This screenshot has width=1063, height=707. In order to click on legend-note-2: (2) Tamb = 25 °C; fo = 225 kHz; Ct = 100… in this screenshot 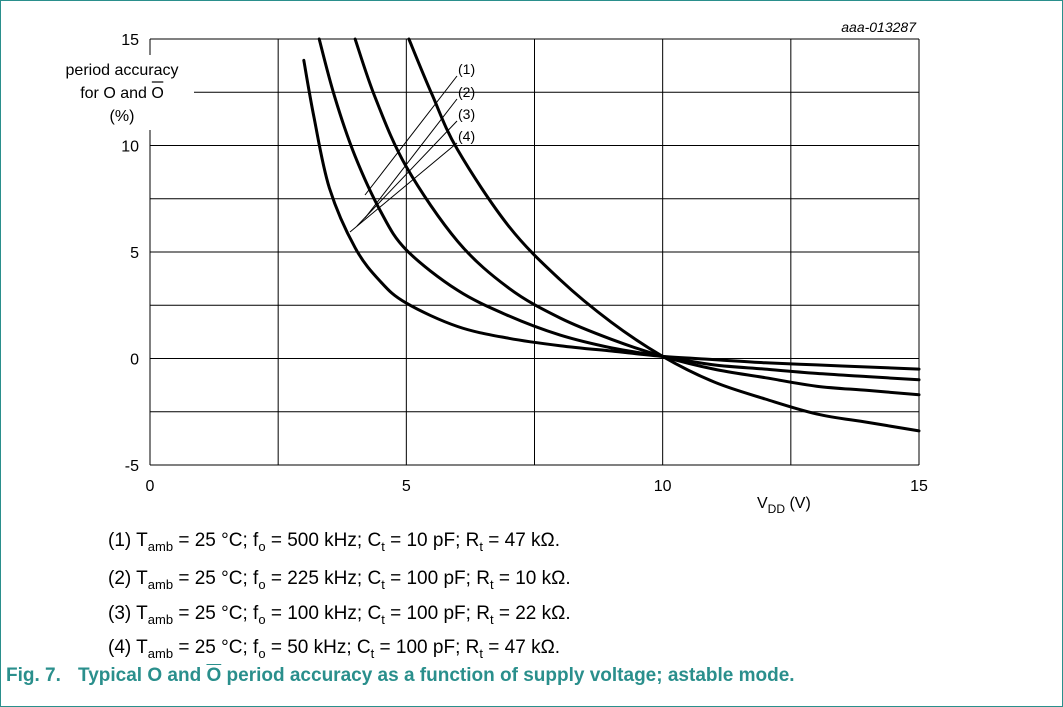, I will do `click(339, 580)`.